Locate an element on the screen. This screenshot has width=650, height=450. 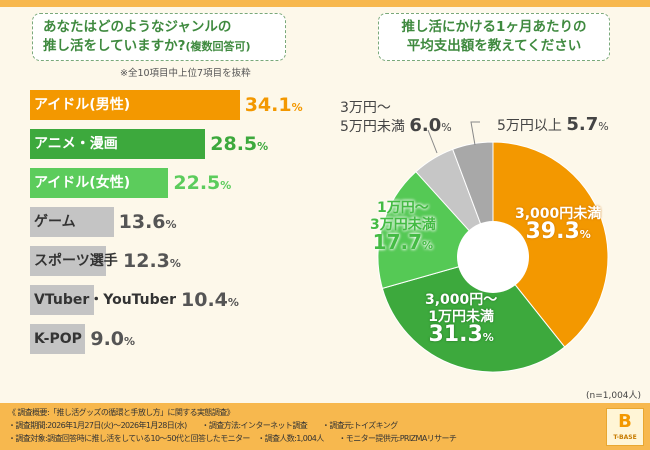
bar-value-label: 13.6% is located at coordinates (147, 222).